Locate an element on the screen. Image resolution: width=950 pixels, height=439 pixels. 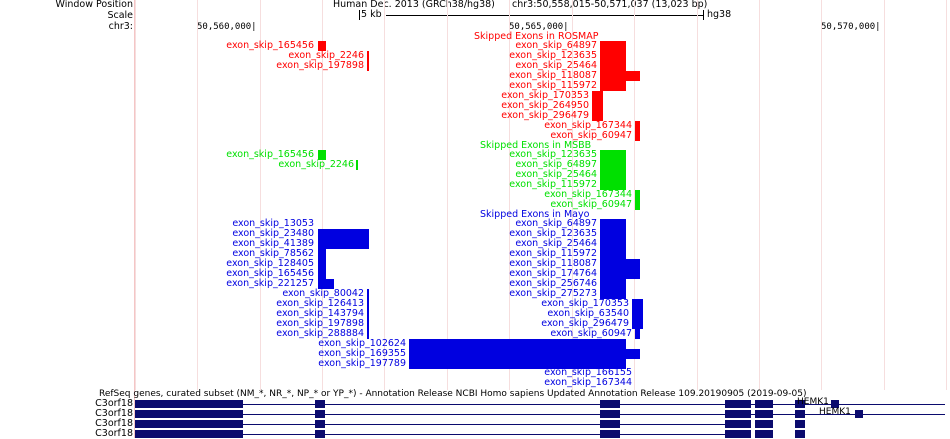
rosmap-feature: exon_skip_2246 is located at coordinates (475, 56).